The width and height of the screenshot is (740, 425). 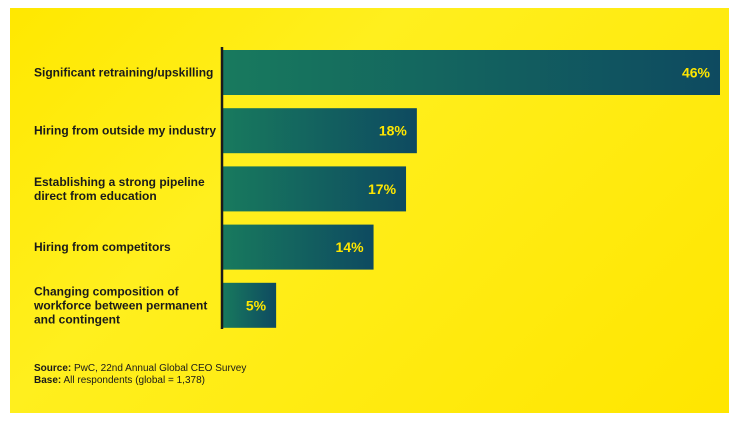 I want to click on category-label-4-line-0: Changing composition of, so click(x=107, y=291).